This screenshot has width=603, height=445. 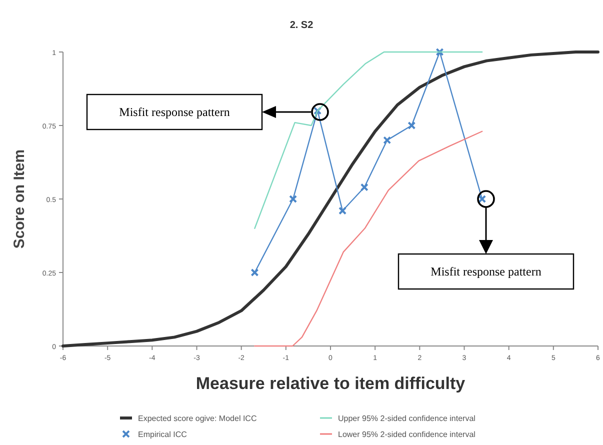 What do you see at coordinates (197, 418) in the screenshot?
I see `legend-label: Expected score ogive: Model ICC` at bounding box center [197, 418].